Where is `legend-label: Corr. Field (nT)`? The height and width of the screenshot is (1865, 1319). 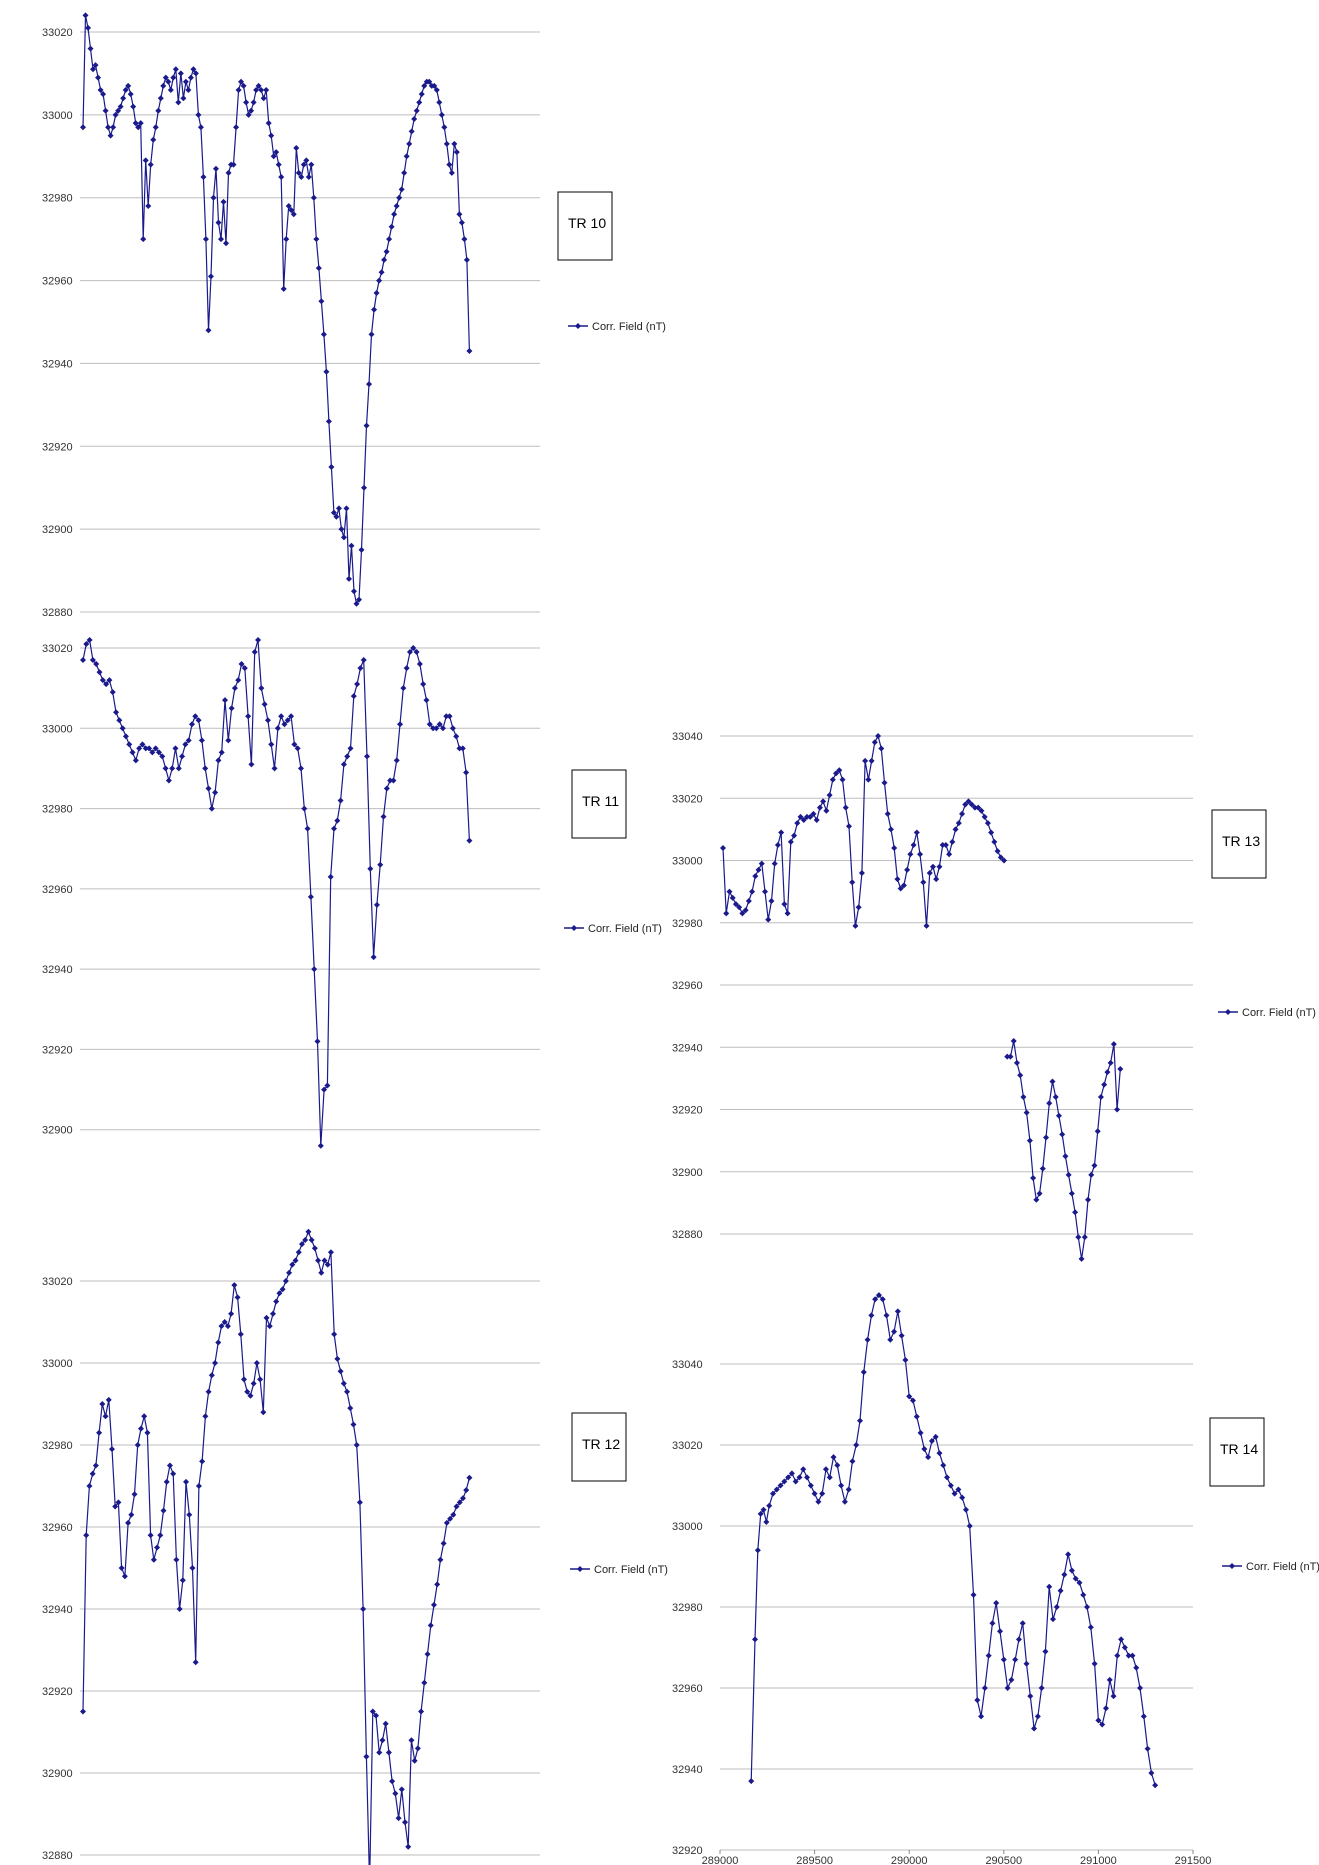
legend-label: Corr. Field (nT) is located at coordinates (1279, 1013).